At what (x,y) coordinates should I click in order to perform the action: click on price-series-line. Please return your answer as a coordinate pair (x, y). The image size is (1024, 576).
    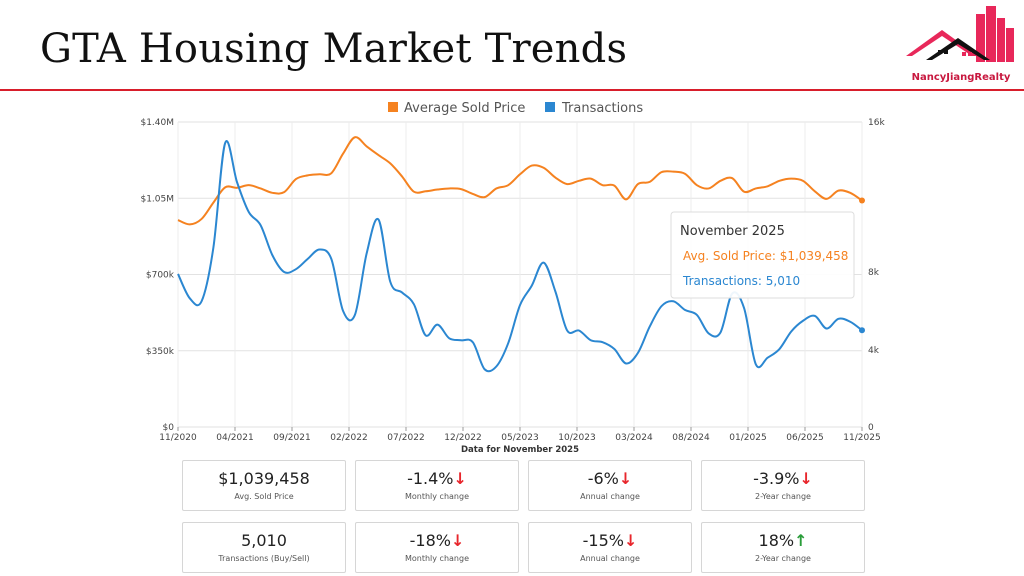
    Looking at the image, I should click on (520, 181).